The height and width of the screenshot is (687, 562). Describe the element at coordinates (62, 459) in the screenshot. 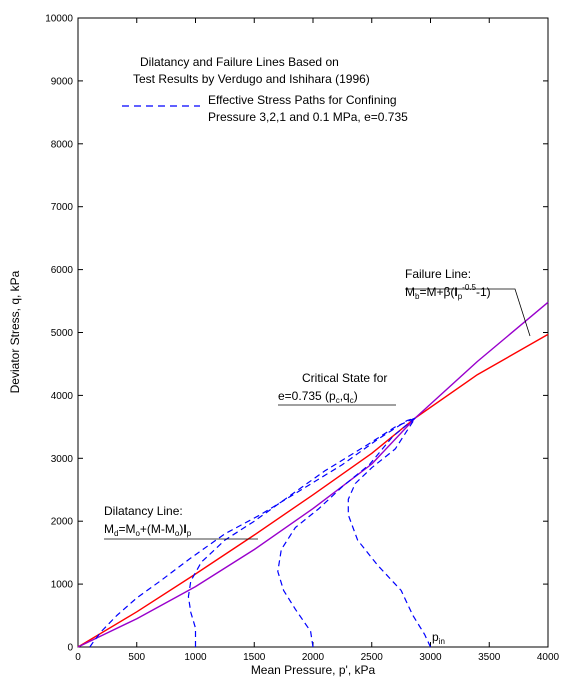

I see `y-tick-label: 3000` at that location.